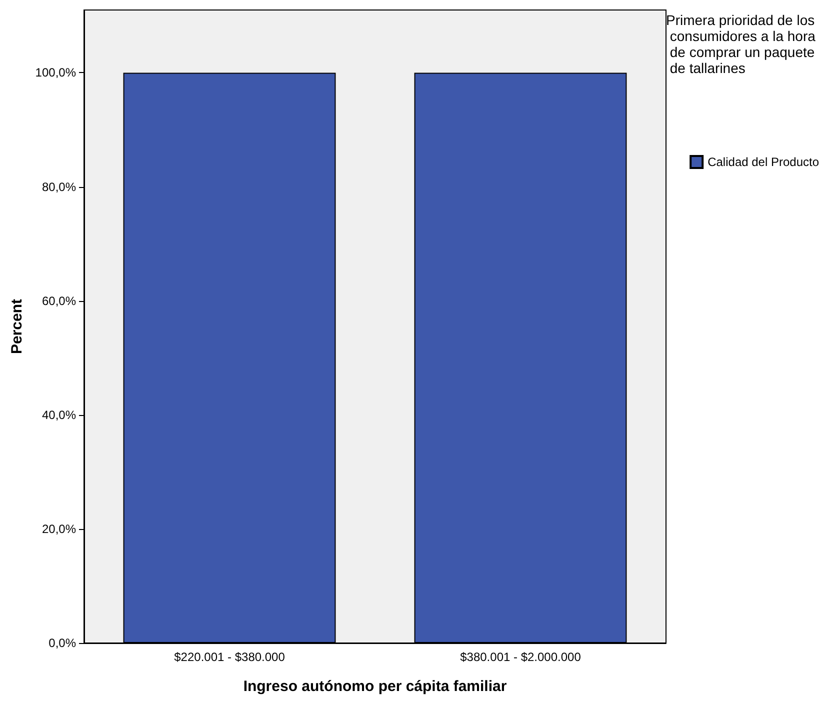 The image size is (832, 708). Describe the element at coordinates (59, 187) in the screenshot. I see `y-tick-label: 80,0%` at that location.